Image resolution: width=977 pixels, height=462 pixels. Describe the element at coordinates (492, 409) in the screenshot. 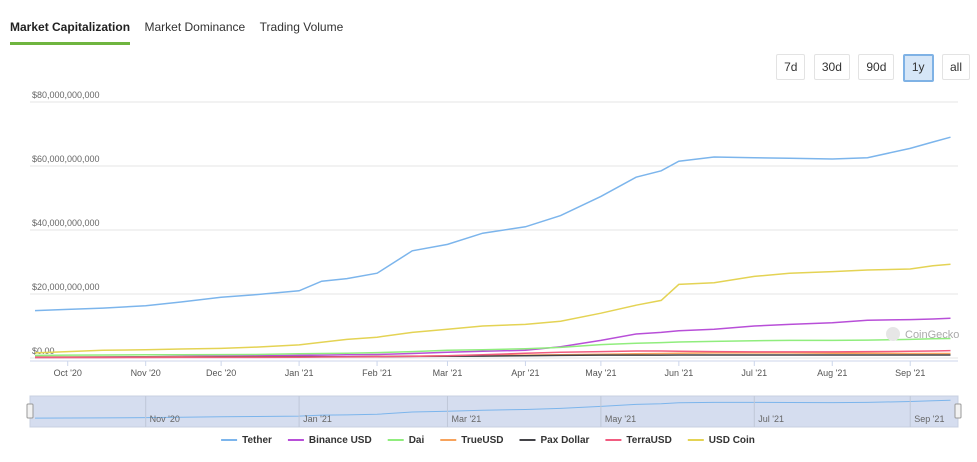

I see `navigator-series-line` at that location.